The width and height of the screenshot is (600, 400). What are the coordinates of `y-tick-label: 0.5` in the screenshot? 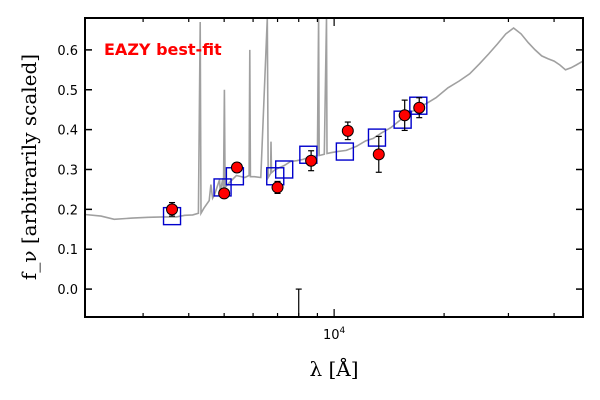 It's located at (67, 91).